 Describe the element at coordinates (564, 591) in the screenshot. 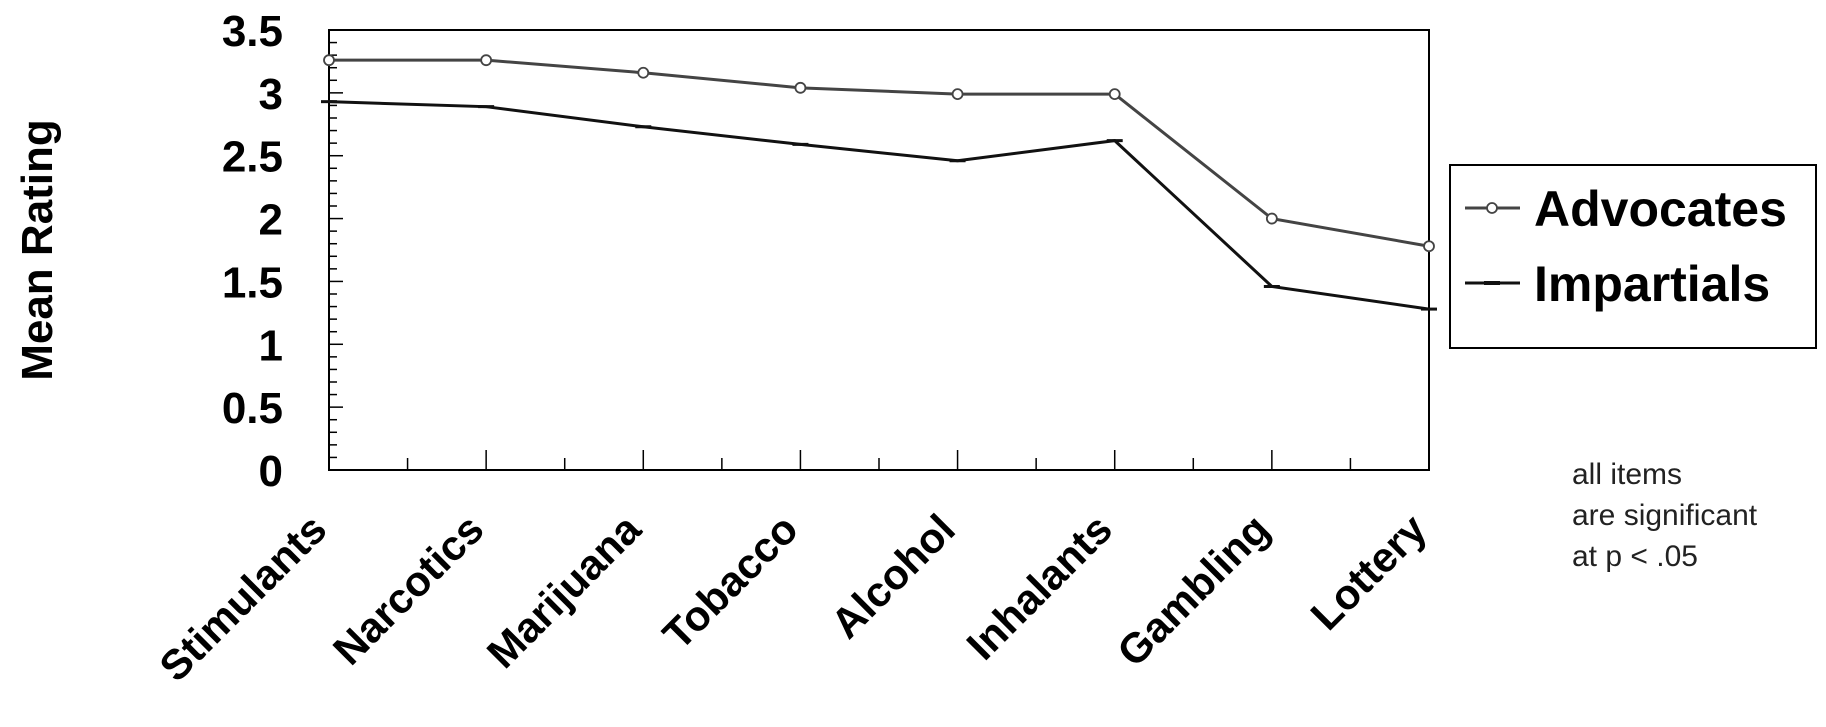

I see `x-category-label: Marijuana` at that location.